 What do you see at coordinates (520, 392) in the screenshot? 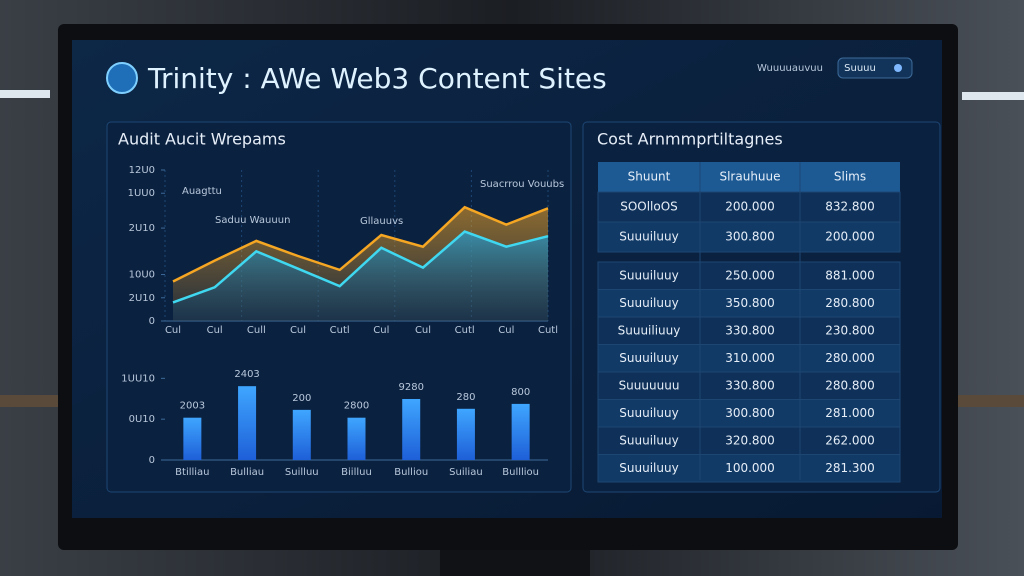
I see `bar-value-label: 800` at bounding box center [520, 392].